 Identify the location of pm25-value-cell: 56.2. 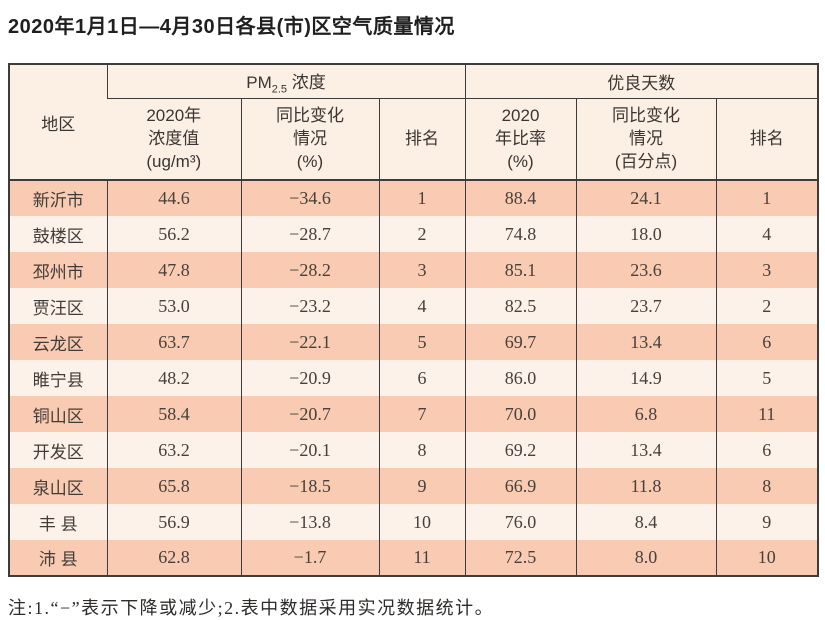
(173, 234).